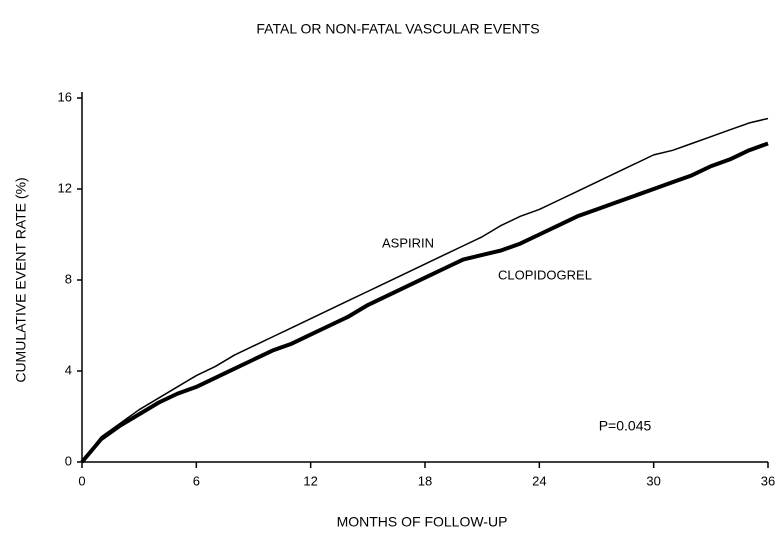  Describe the element at coordinates (408, 242) in the screenshot. I see `series-label: ASPIRIN` at that location.